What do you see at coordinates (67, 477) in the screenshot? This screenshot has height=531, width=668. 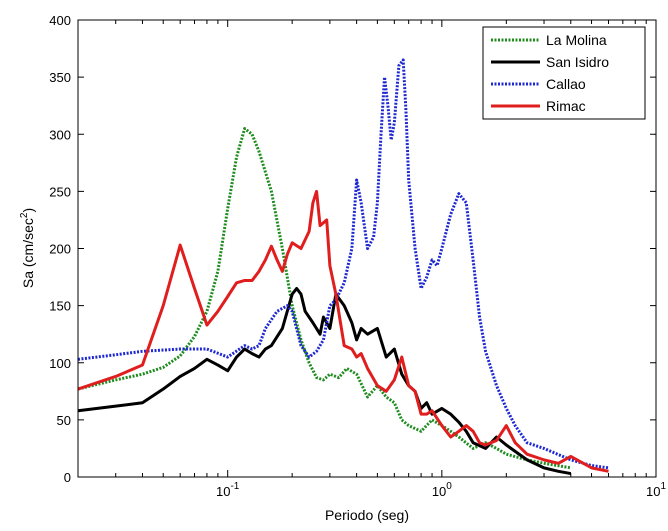 I see `y-tick-label: 0` at bounding box center [67, 477].